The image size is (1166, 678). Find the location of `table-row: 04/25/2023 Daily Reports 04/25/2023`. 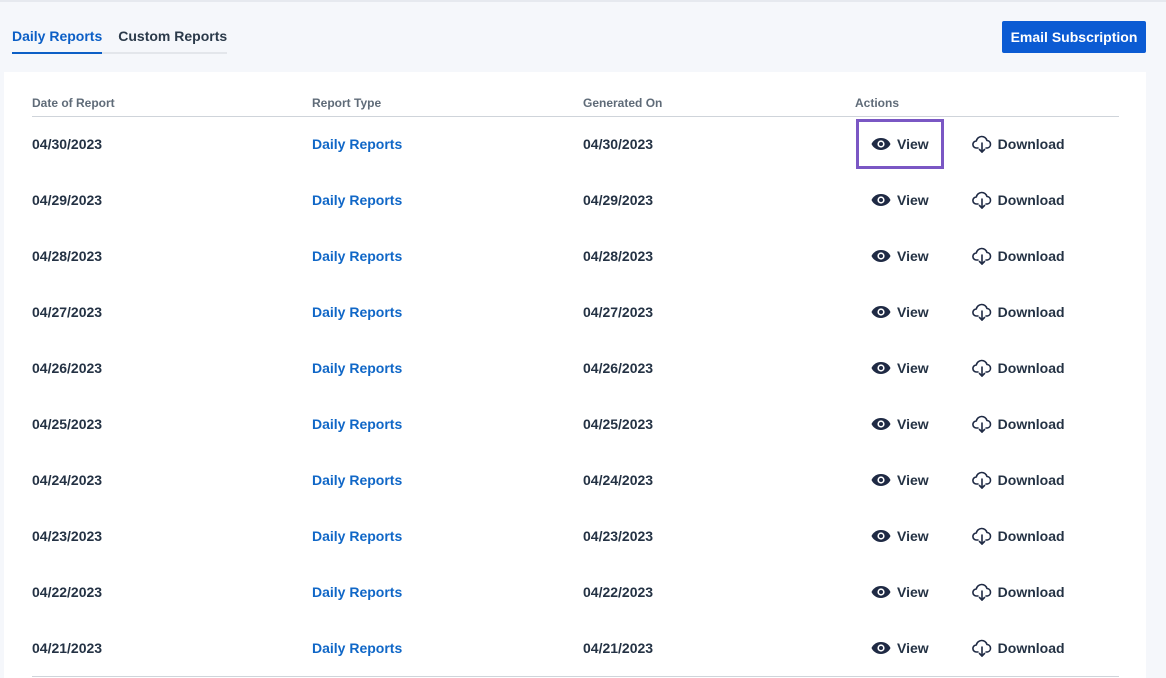

table-row: 04/25/2023 Daily Reports 04/25/2023 is located at coordinates (575, 424).